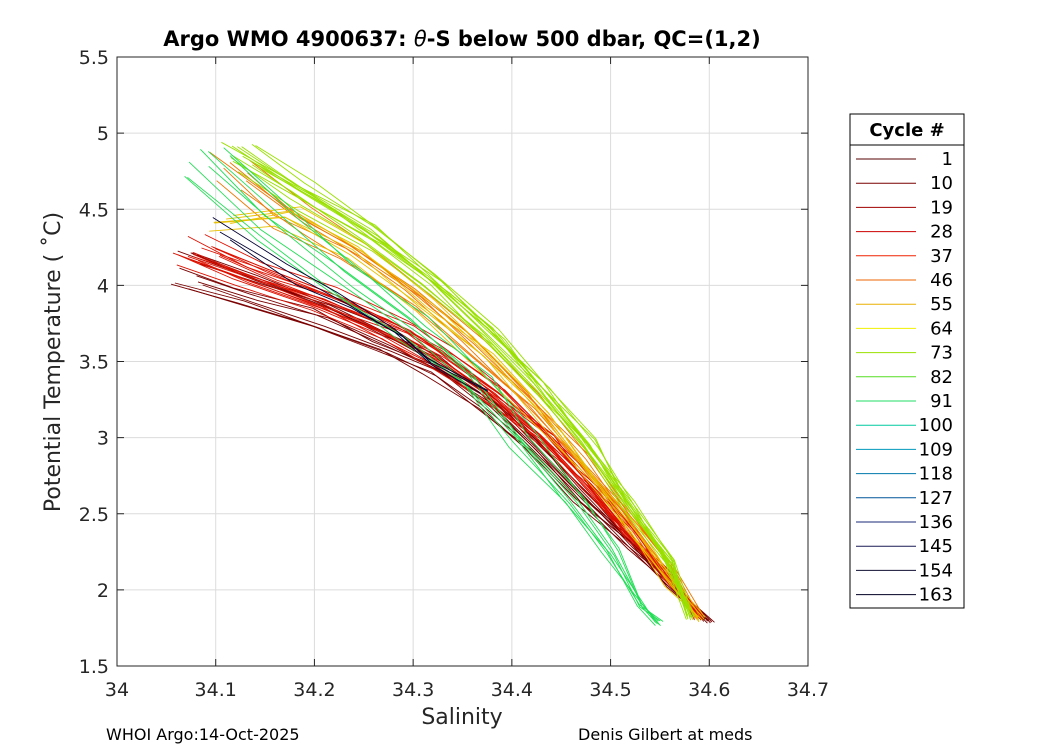  Describe the element at coordinates (936, 522) in the screenshot. I see `legend-label: 136` at that location.